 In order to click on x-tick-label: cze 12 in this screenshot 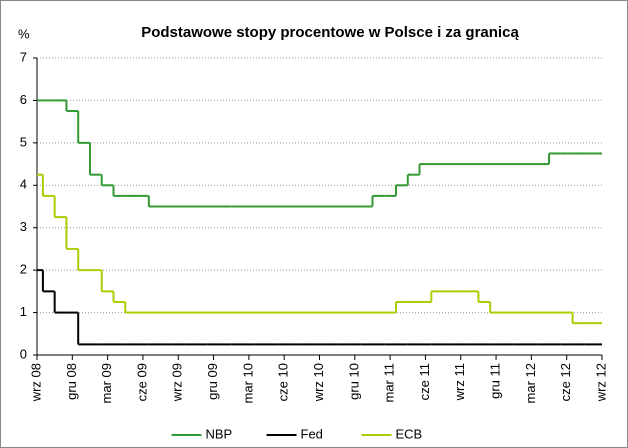, I will do `click(565, 382)`.